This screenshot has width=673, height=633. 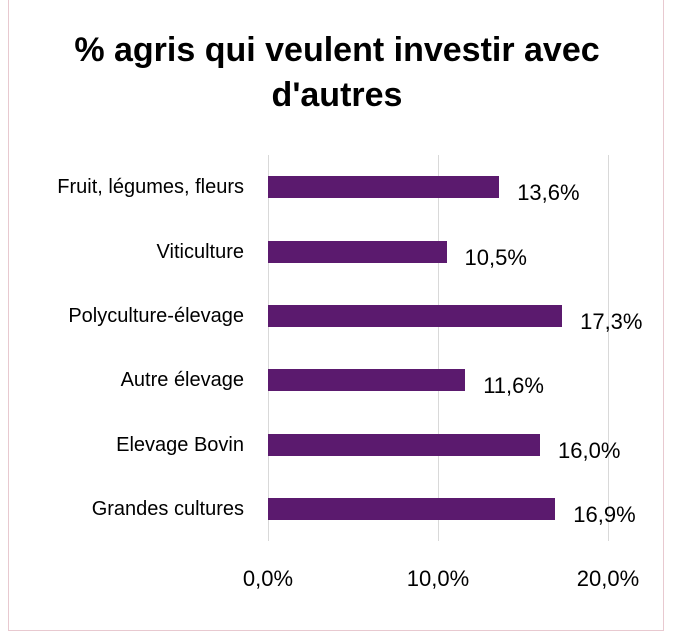 I want to click on data-label: 16,9%, so click(x=604, y=514).